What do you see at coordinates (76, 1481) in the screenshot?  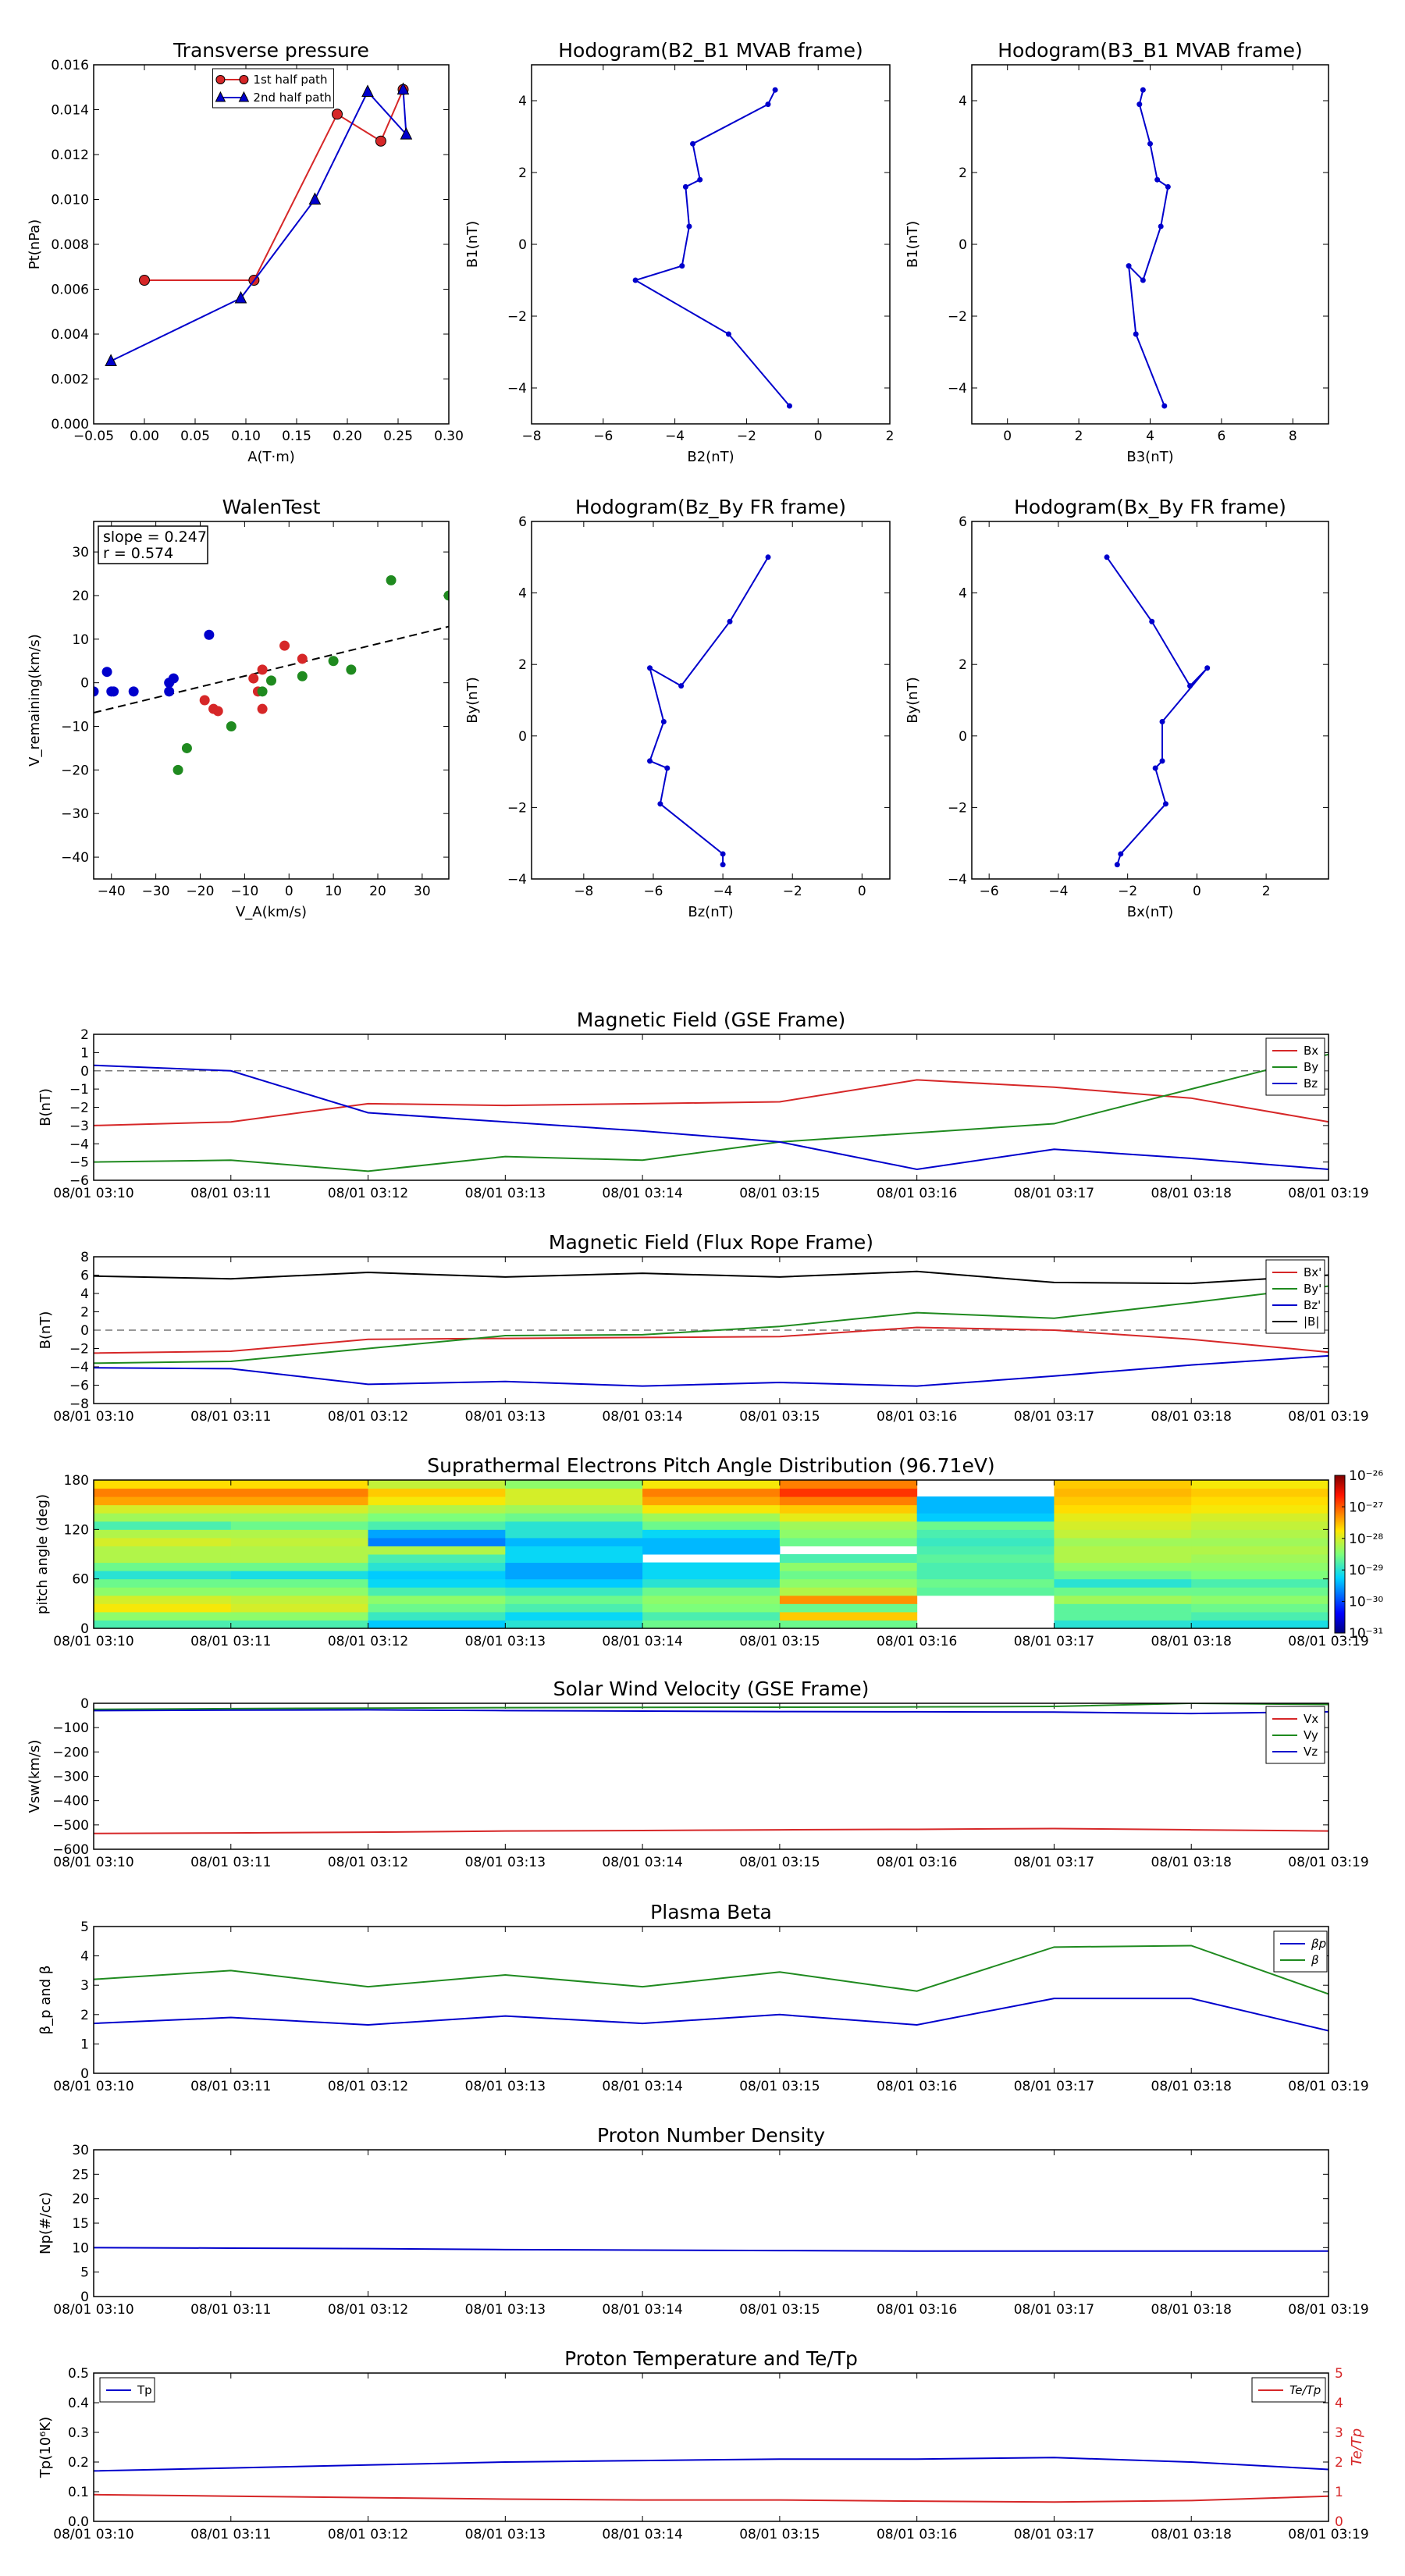 I see `pad-ytick-label: 180` at bounding box center [76, 1481].